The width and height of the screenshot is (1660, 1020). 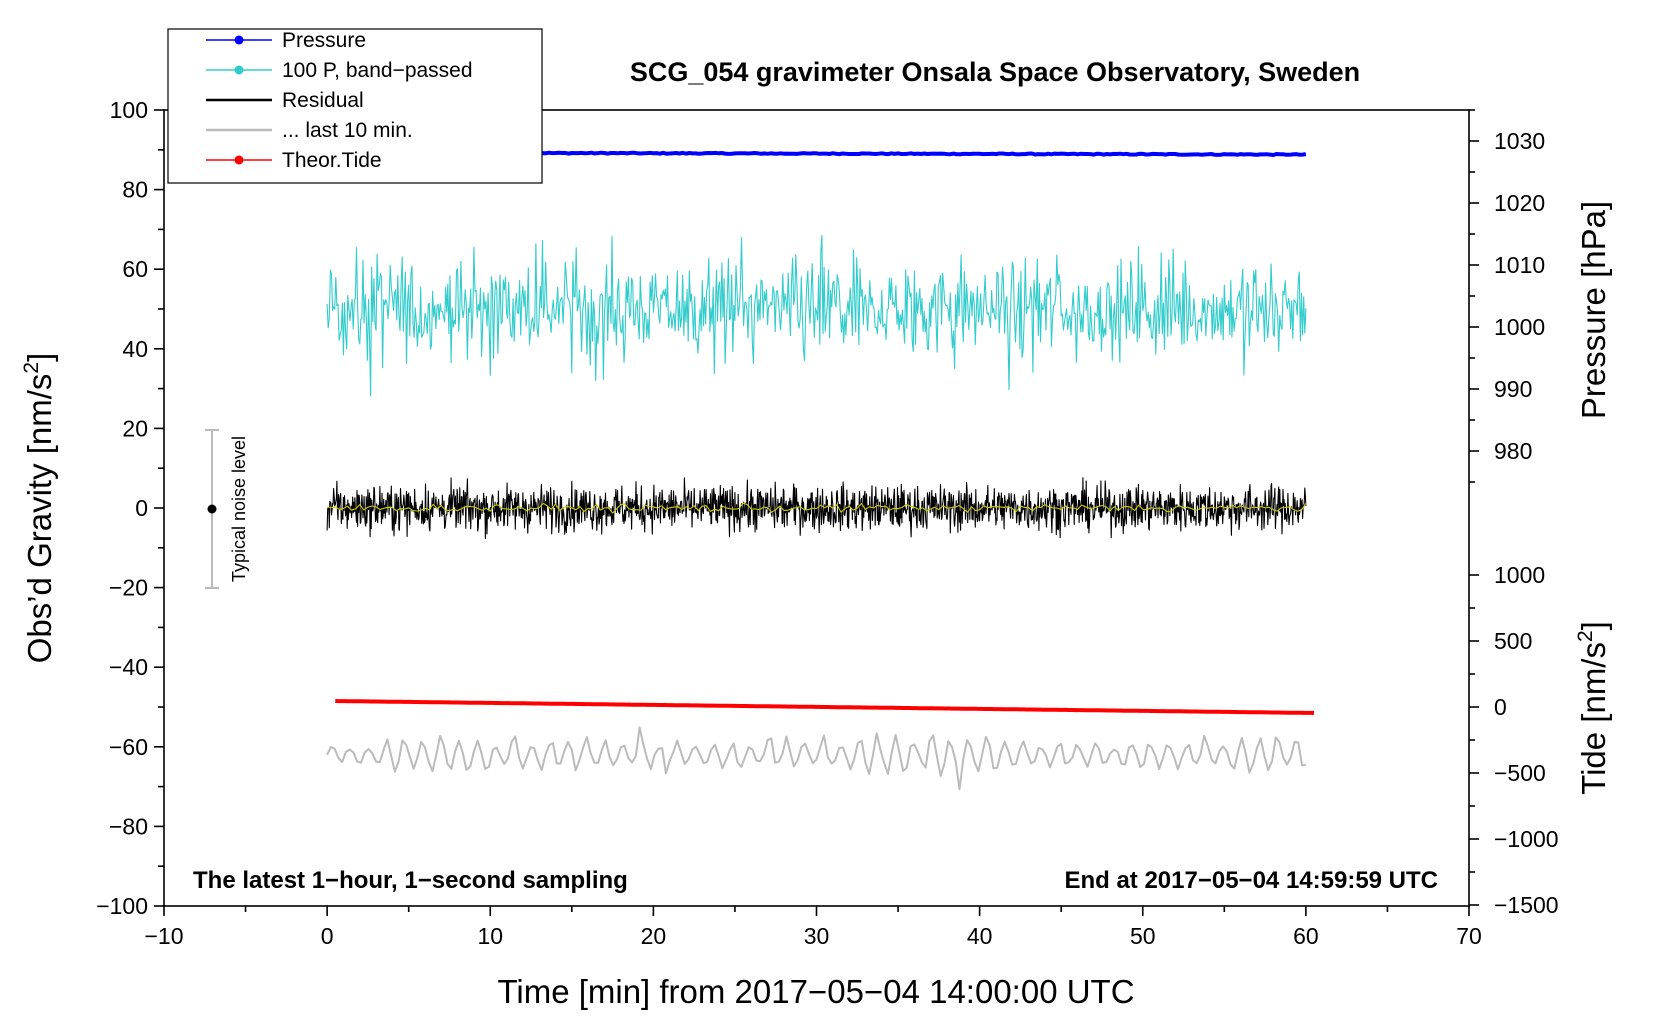 I want to click on y-axis-left-ticks: 100 80 60 40 20 0 −20 −40 −60 −80 −100, so click(x=130, y=508).